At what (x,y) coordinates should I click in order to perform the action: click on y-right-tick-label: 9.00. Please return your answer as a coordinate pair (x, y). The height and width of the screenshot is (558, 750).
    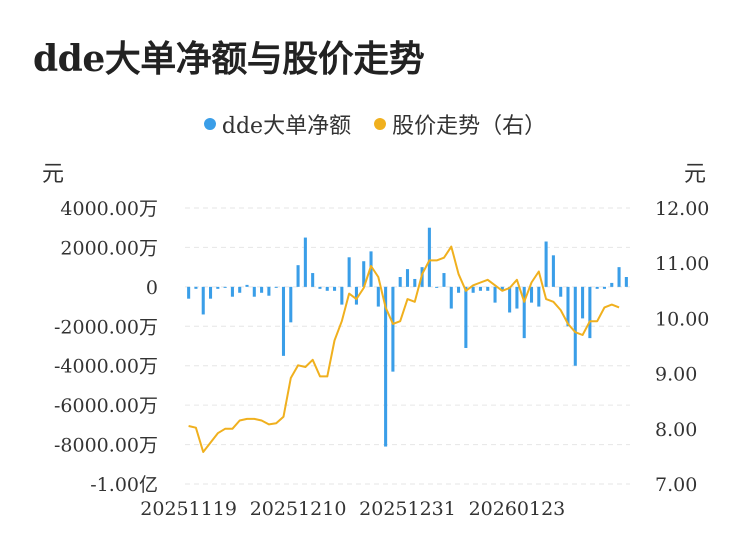
    Looking at the image, I should click on (676, 375).